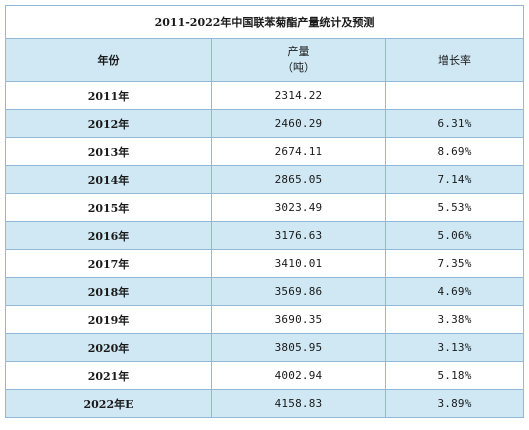  I want to click on header-production-unit: （吨）, so click(298, 67).